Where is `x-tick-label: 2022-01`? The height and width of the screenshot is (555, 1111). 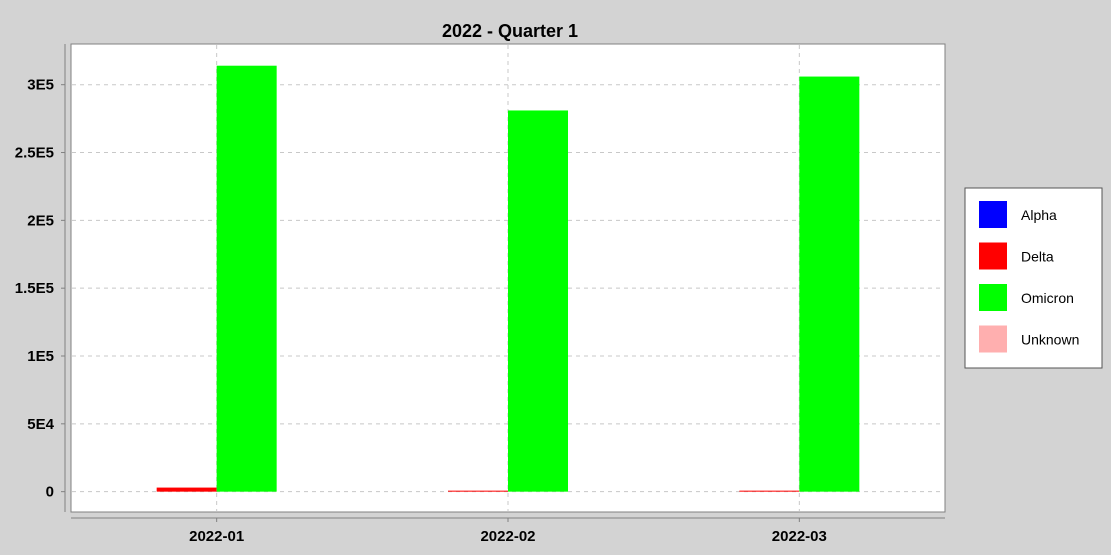 x-tick-label: 2022-01 is located at coordinates (216, 536).